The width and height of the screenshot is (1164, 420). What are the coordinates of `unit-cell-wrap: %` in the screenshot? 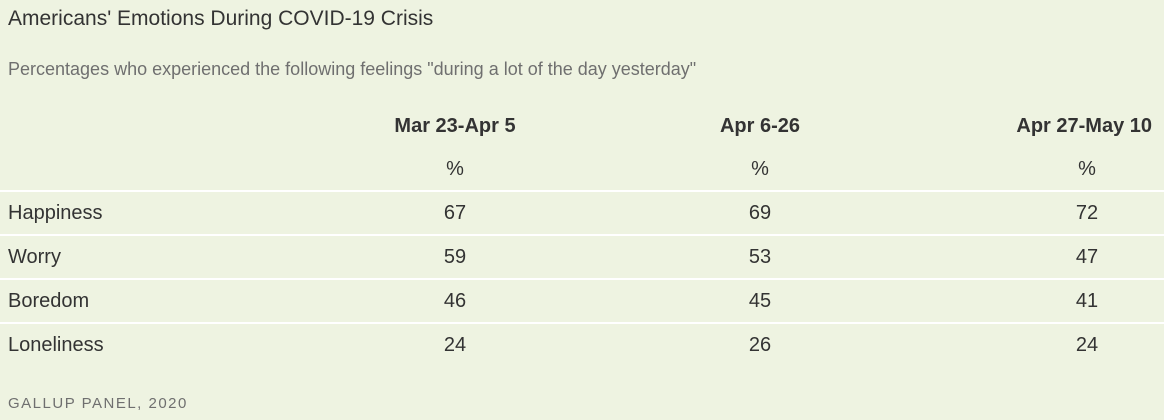 It's located at (1041, 169).